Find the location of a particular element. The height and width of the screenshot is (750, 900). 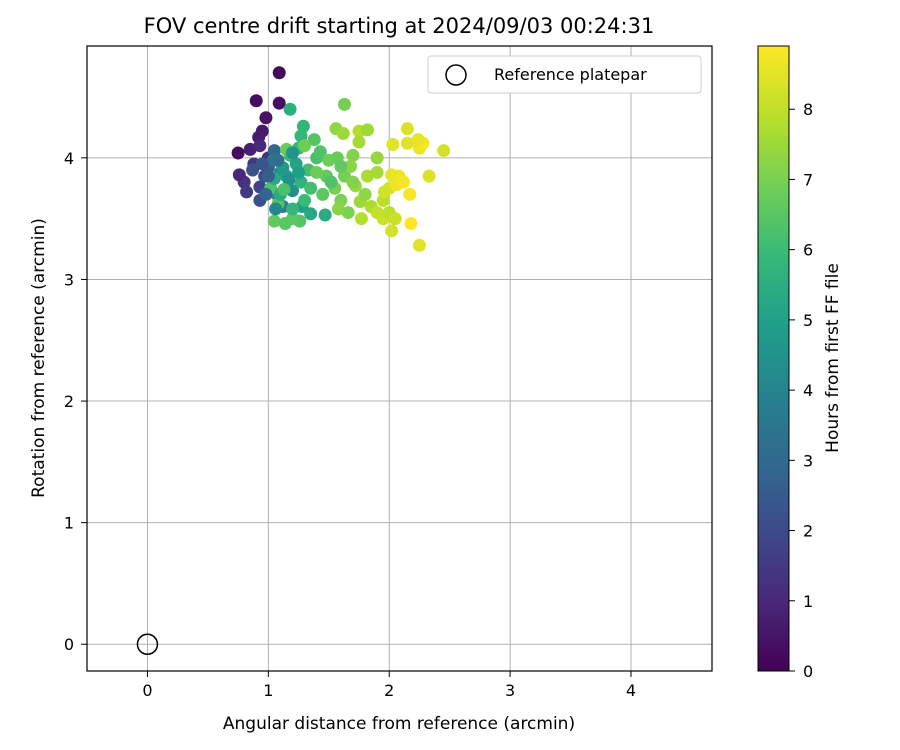

colorbar-tick-label-2: 2 is located at coordinates (808, 531).